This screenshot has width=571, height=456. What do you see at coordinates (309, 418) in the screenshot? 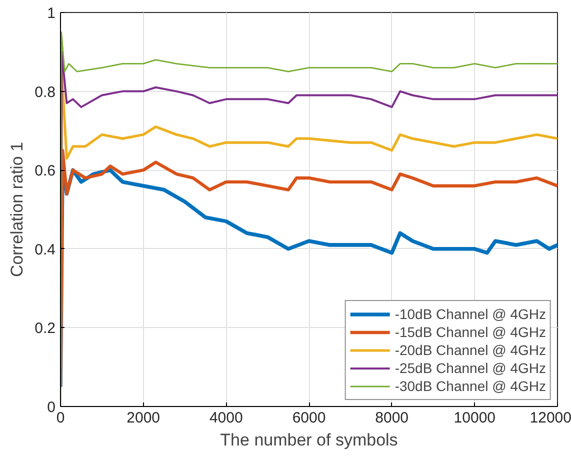
I see `x-tick-label: 6000` at bounding box center [309, 418].